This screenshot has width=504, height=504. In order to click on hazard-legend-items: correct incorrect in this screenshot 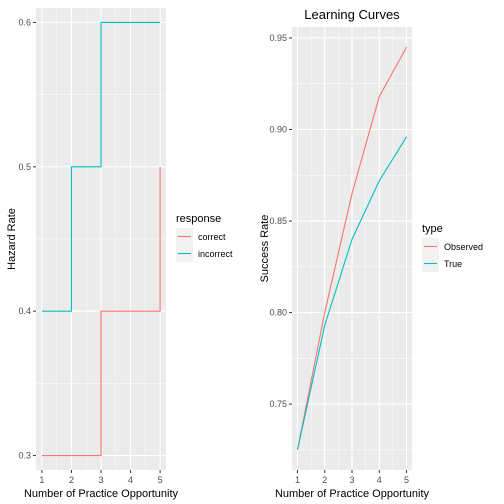, I will do `click(204, 245)`.